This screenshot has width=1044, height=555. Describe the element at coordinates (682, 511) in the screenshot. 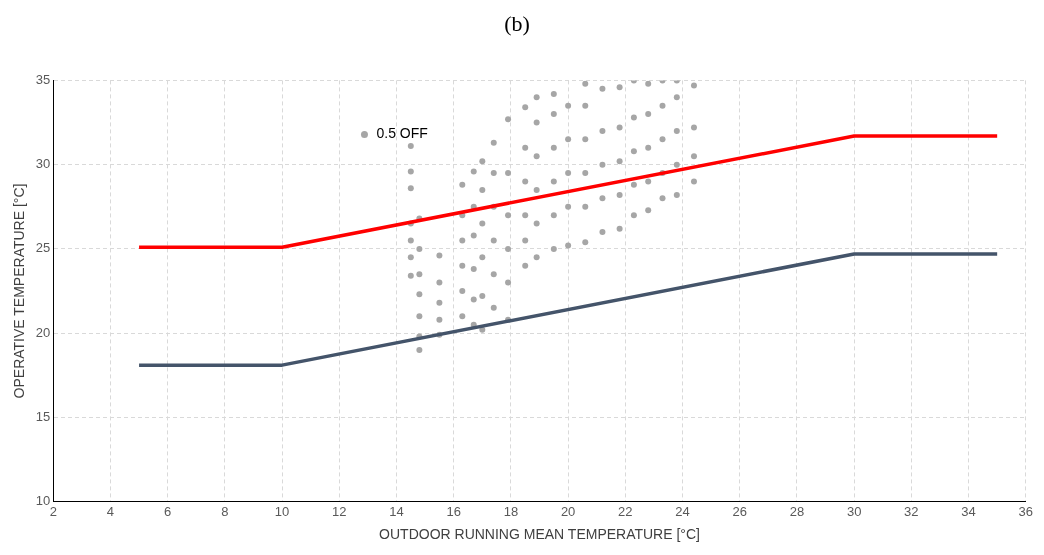

I see `x-tick-label: 24` at that location.